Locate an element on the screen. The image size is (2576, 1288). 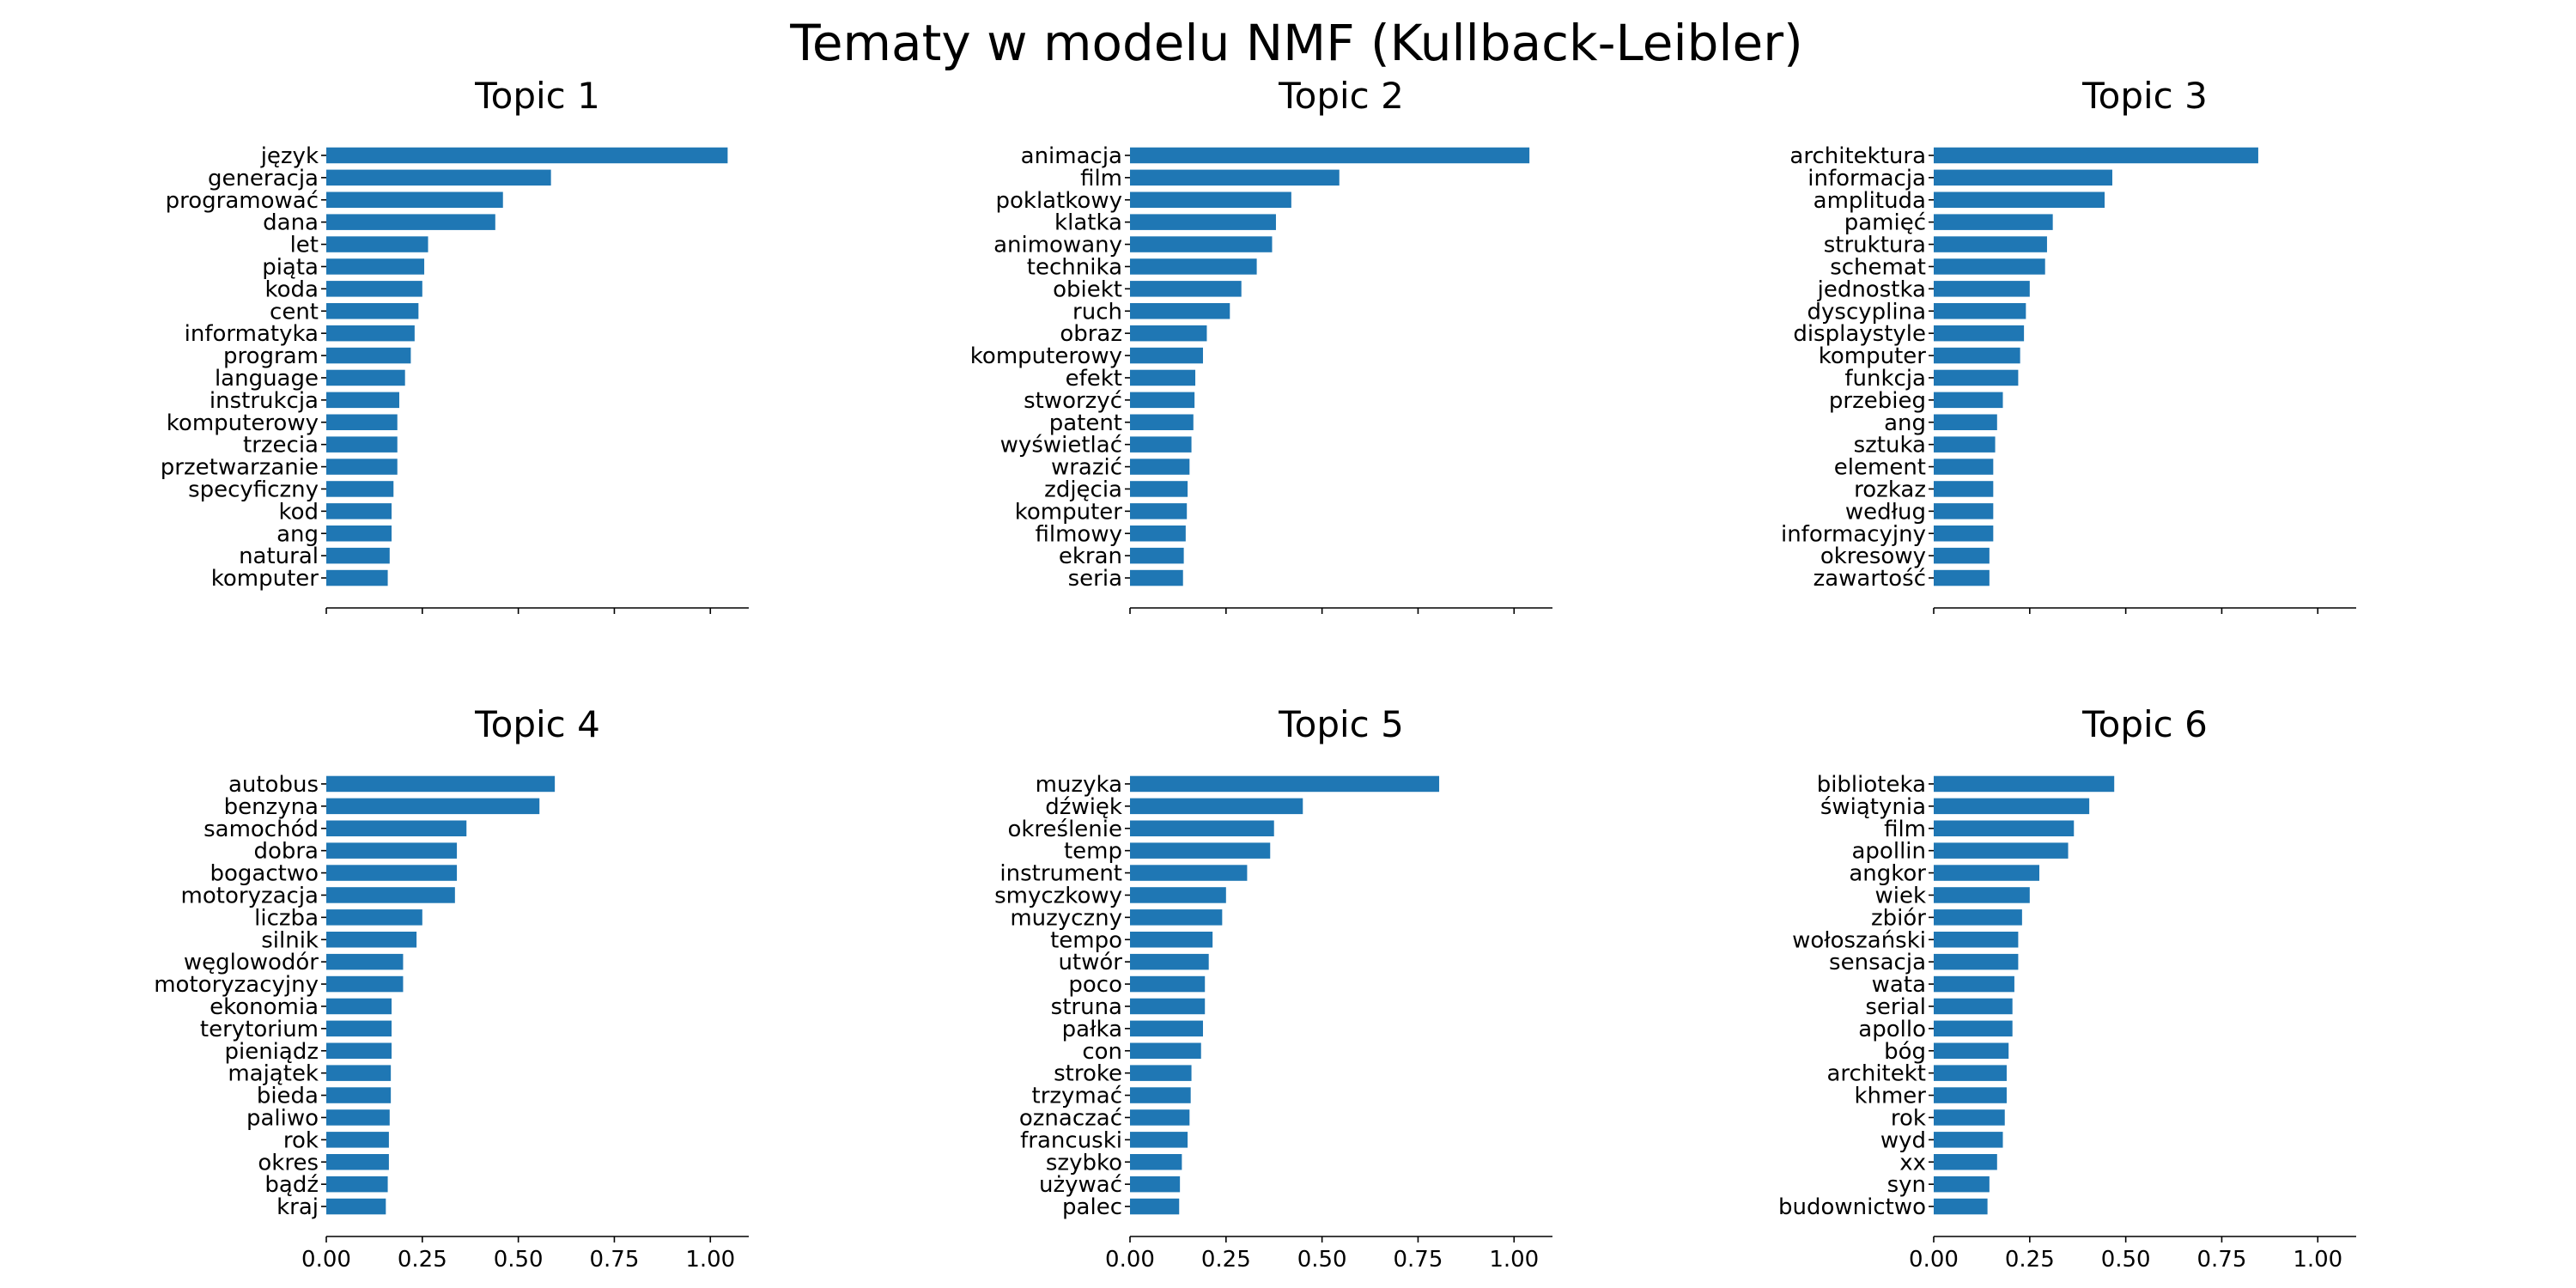
y-tick-label: poco is located at coordinates (1095, 985).